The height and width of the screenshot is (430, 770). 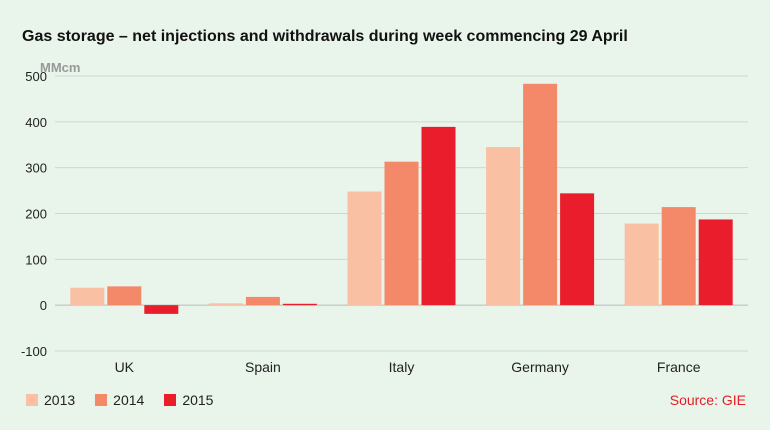 I want to click on y-axis-ticks: -100 0 100 200 300 400 500, so click(x=34, y=214).